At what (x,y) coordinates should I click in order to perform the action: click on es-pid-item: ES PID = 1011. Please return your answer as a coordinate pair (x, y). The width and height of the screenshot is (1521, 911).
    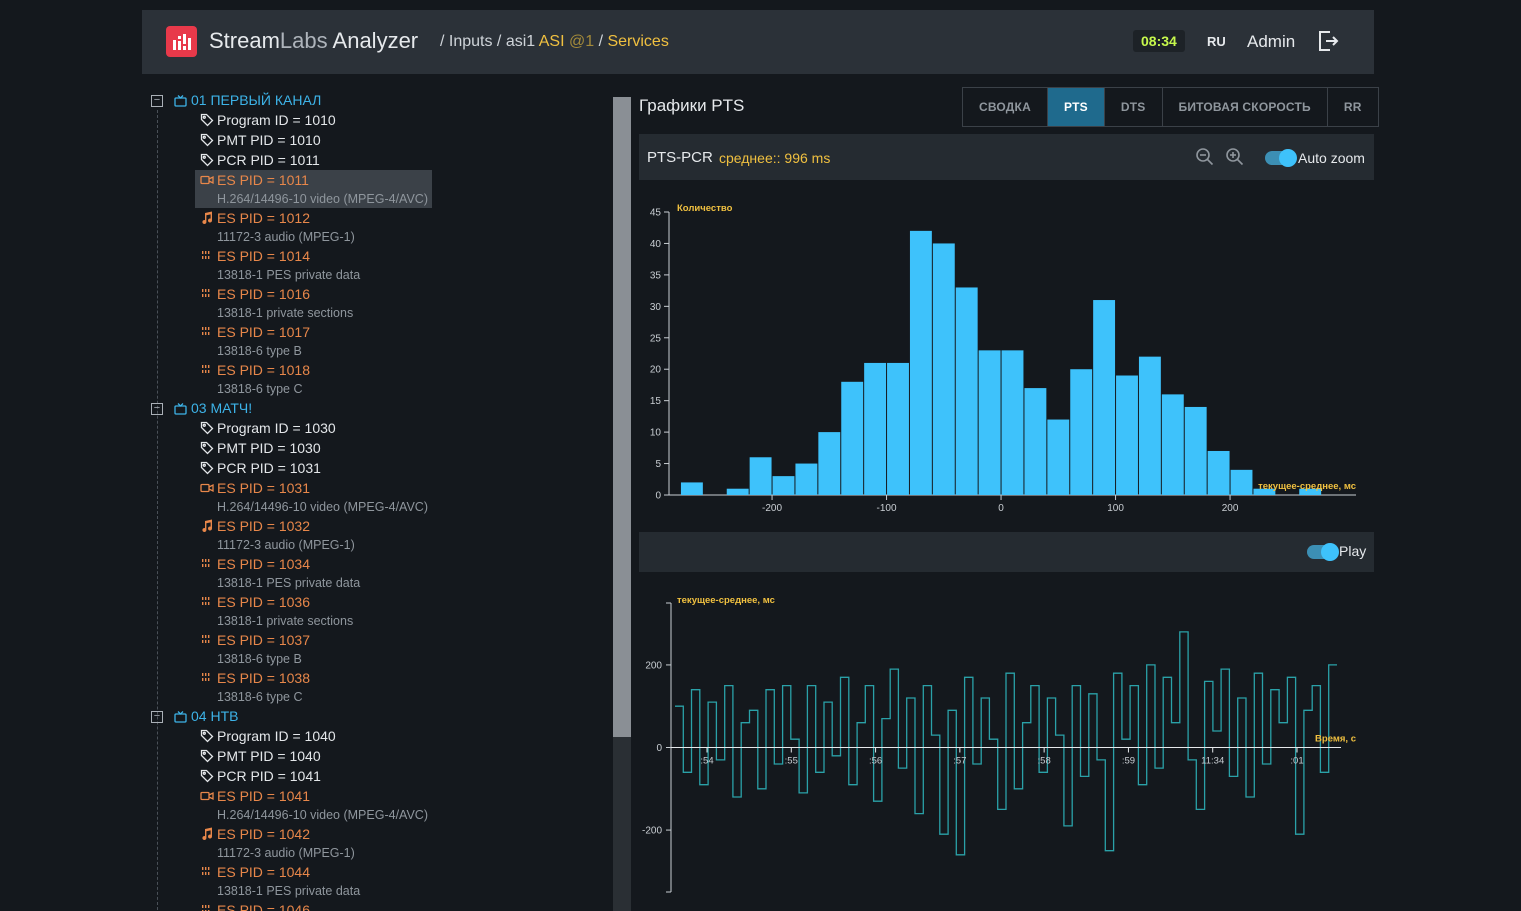
    Looking at the image, I should click on (254, 180).